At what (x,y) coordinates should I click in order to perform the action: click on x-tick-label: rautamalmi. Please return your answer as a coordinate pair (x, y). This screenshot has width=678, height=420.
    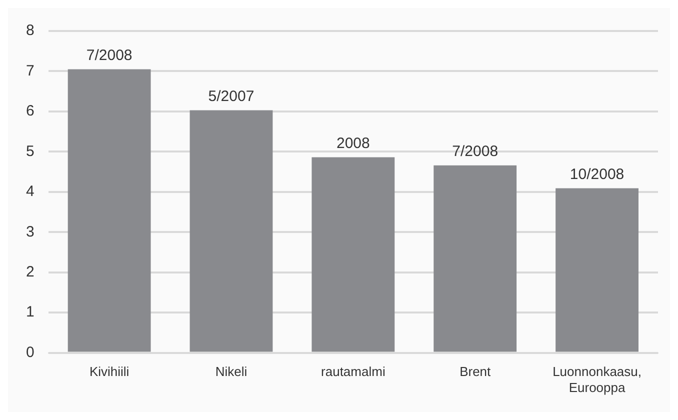
    Looking at the image, I should click on (353, 372).